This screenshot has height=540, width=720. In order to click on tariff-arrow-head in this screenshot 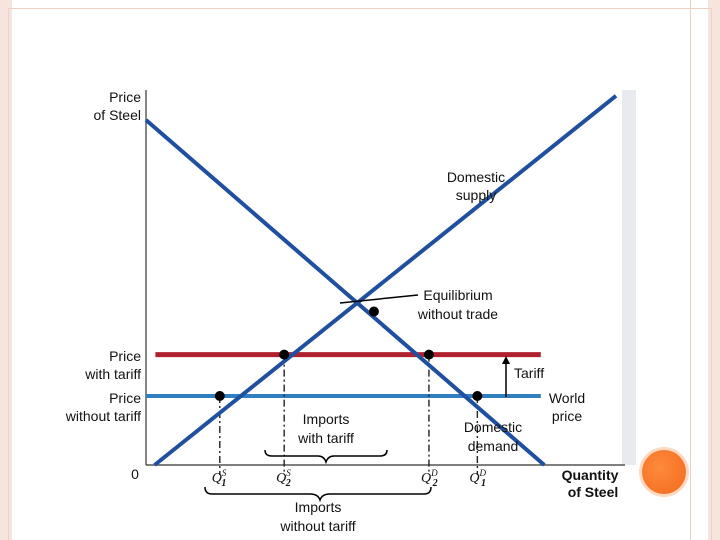, I will do `click(506, 360)`.